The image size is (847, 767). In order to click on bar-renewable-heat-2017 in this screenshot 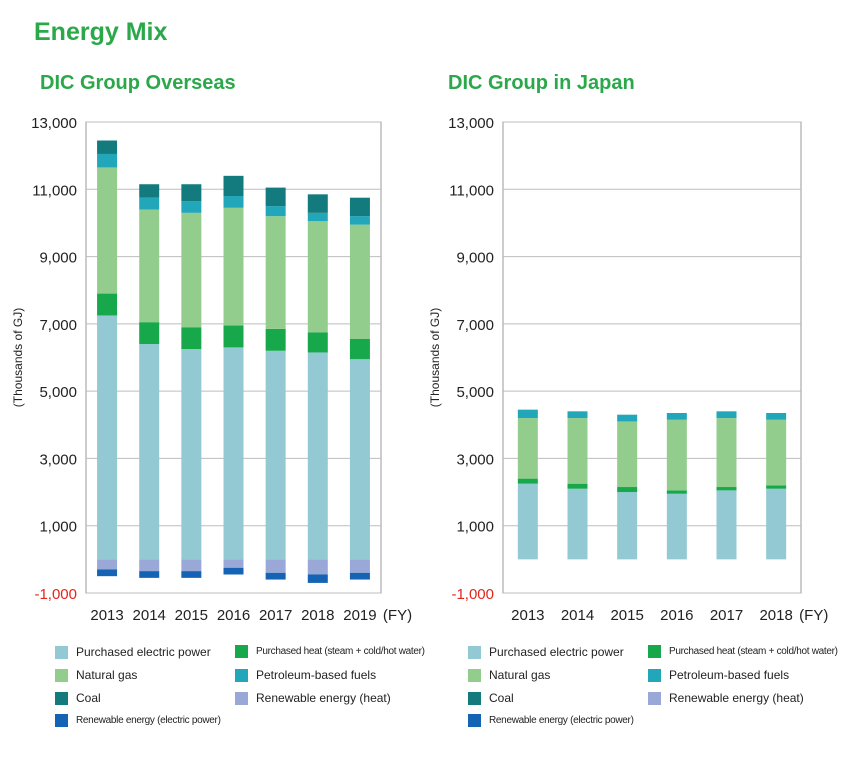, I will do `click(275, 566)`.